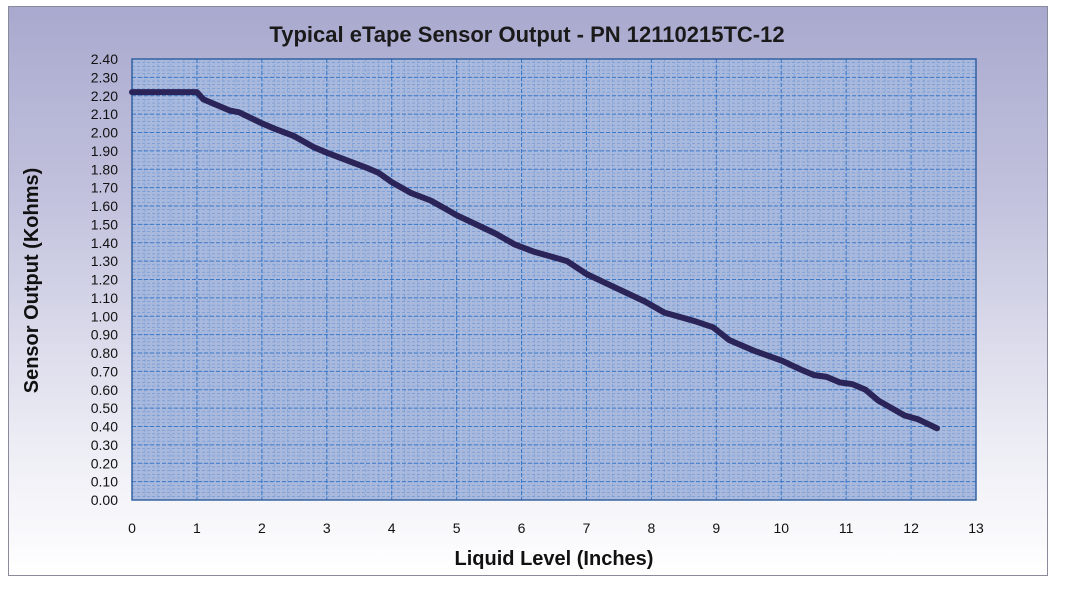 The width and height of the screenshot is (1078, 596). What do you see at coordinates (846, 528) in the screenshot?
I see `x-tick-label: 11` at bounding box center [846, 528].